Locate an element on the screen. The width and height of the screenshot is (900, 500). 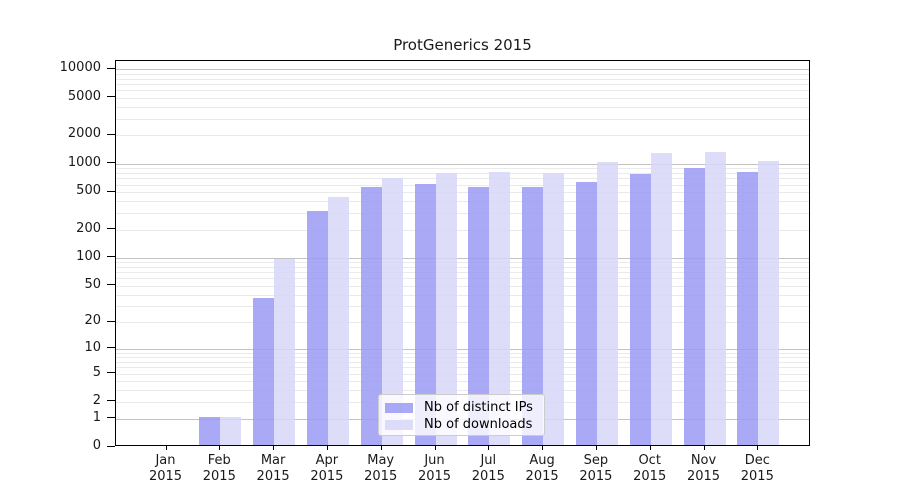
y-tick-label: 5000 is located at coordinates (84, 96).